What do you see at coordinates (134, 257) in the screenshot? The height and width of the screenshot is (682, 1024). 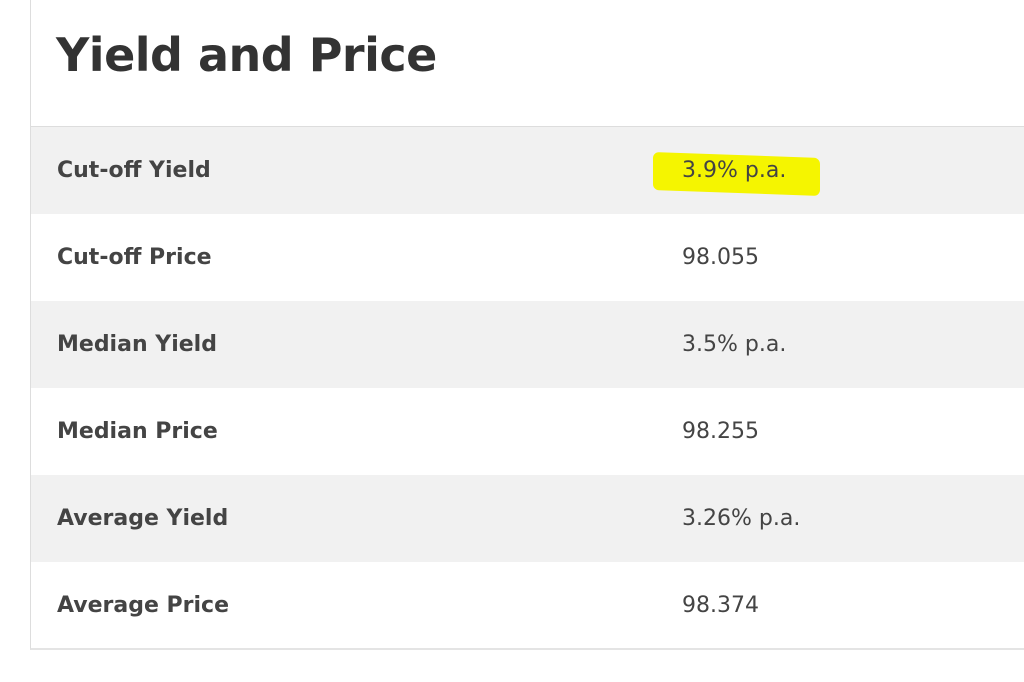 I see `row-label: Cut-off Price` at bounding box center [134, 257].